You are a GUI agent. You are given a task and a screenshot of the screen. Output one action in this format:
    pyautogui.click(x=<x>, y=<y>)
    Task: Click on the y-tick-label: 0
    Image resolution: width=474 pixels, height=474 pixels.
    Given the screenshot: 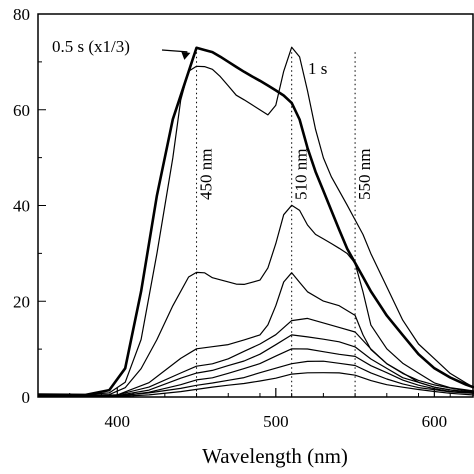 What is the action you would take?
    pyautogui.click(x=26, y=397)
    